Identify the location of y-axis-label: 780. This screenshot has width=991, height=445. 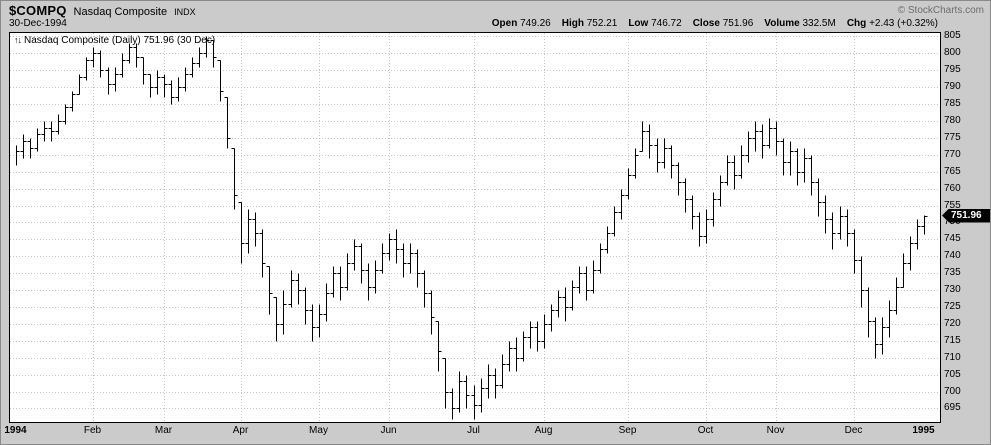
(952, 120).